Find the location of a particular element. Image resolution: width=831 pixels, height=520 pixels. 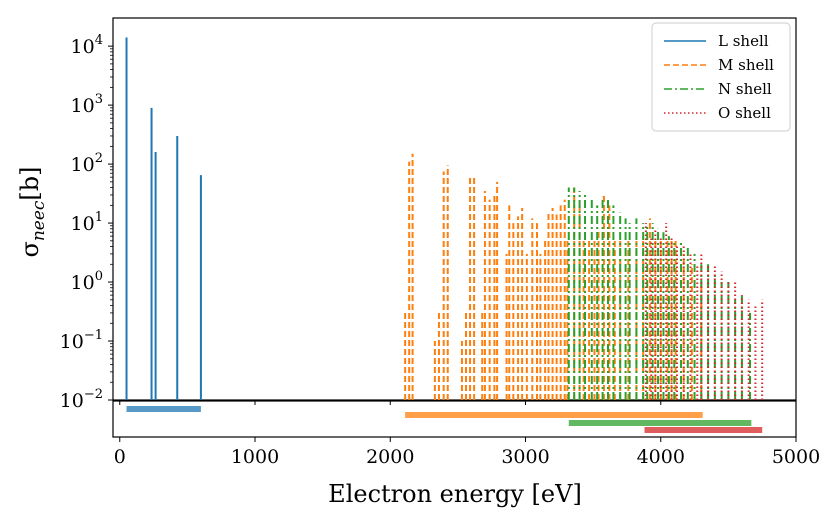

x-tick-label: 5000 is located at coordinates (796, 457).